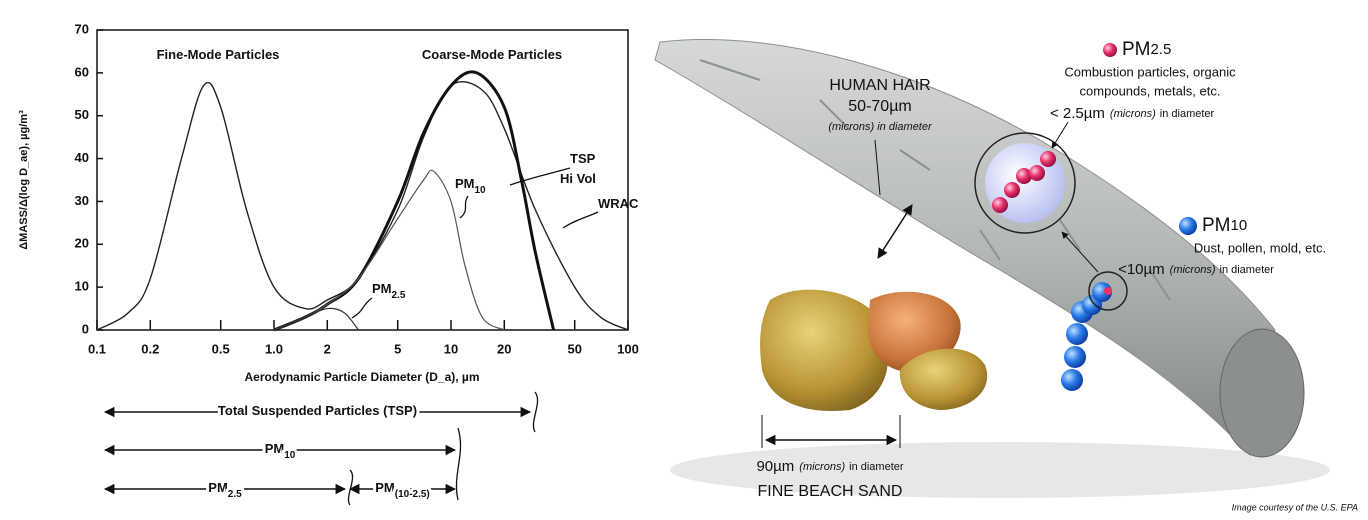 The width and height of the screenshot is (1368, 520). Describe the element at coordinates (451, 348) in the screenshot. I see `x-tick-label: 10` at that location.